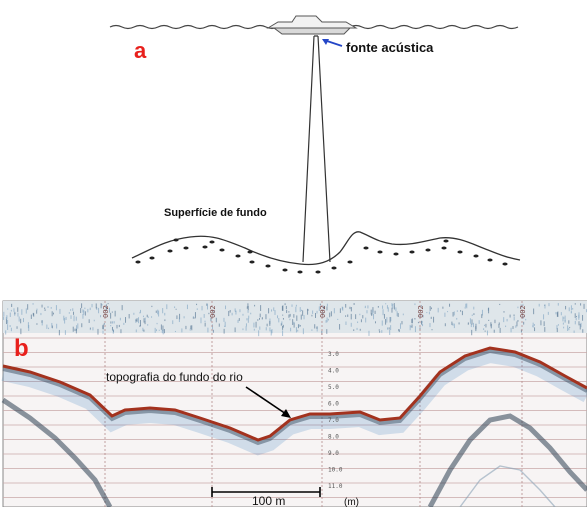 This screenshot has height=507, width=587. I want to click on surface-noise-band, so click(295, 320).